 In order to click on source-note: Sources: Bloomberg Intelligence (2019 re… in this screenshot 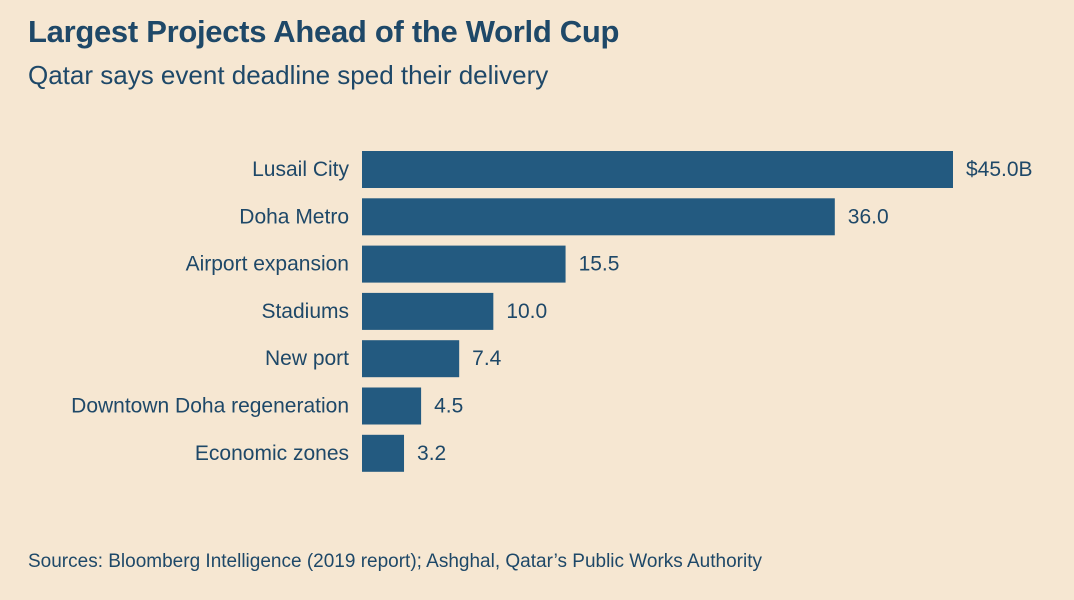, I will do `click(395, 561)`.